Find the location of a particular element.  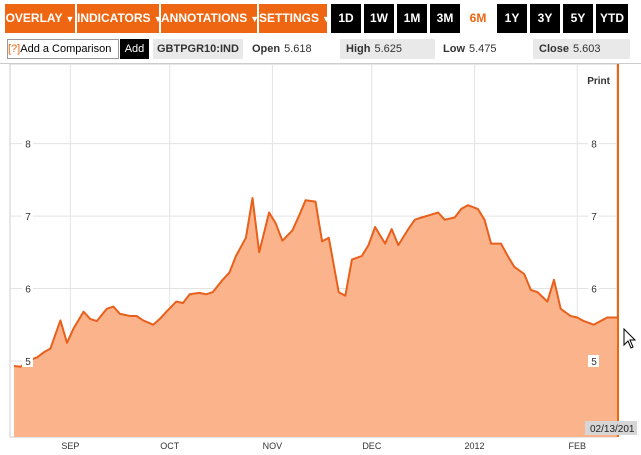

x-tick-label: NOV is located at coordinates (273, 446).